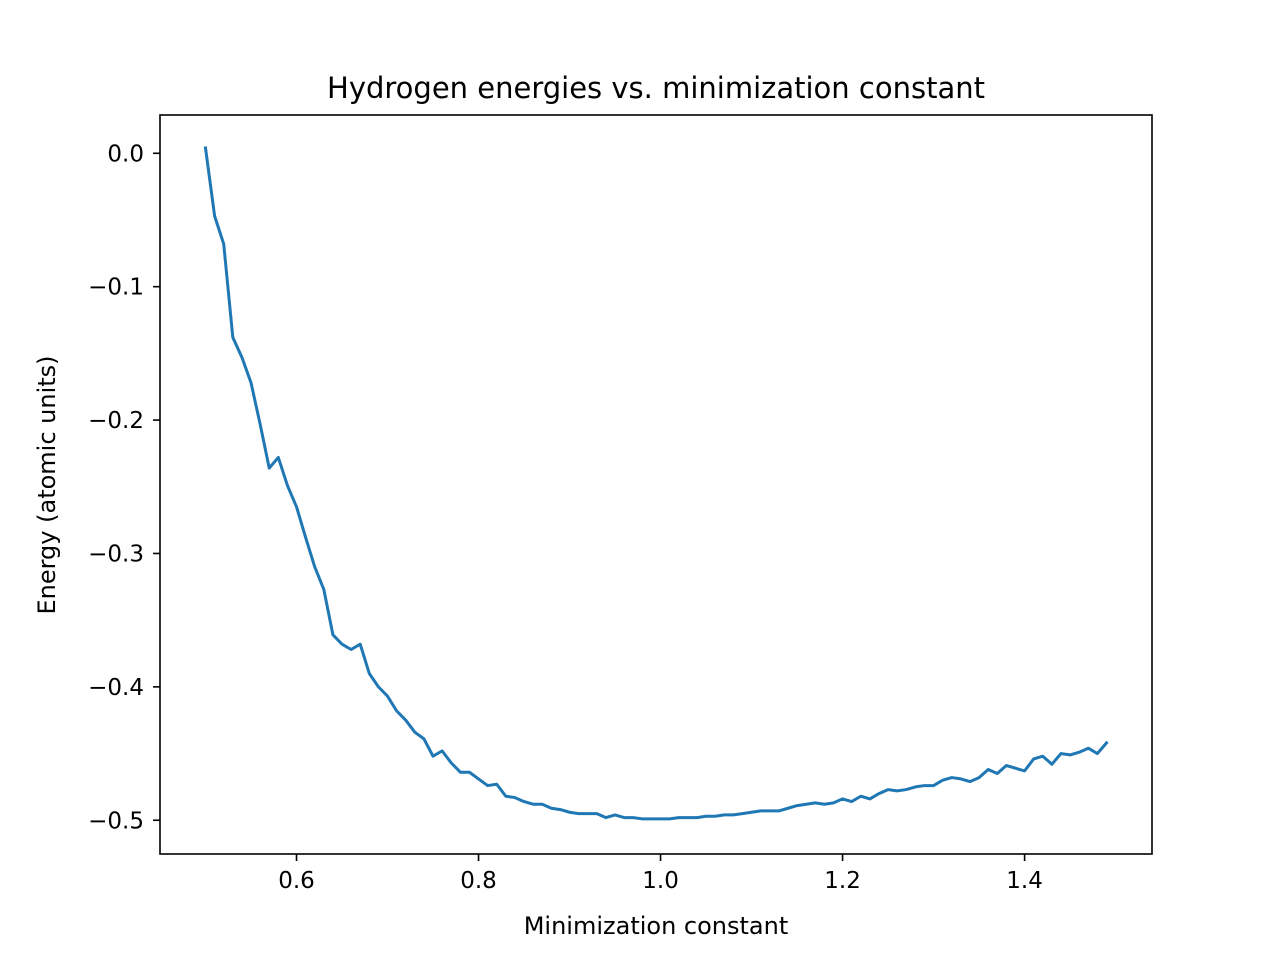  What do you see at coordinates (660, 881) in the screenshot?
I see `x-tick-label: 1.0` at bounding box center [660, 881].